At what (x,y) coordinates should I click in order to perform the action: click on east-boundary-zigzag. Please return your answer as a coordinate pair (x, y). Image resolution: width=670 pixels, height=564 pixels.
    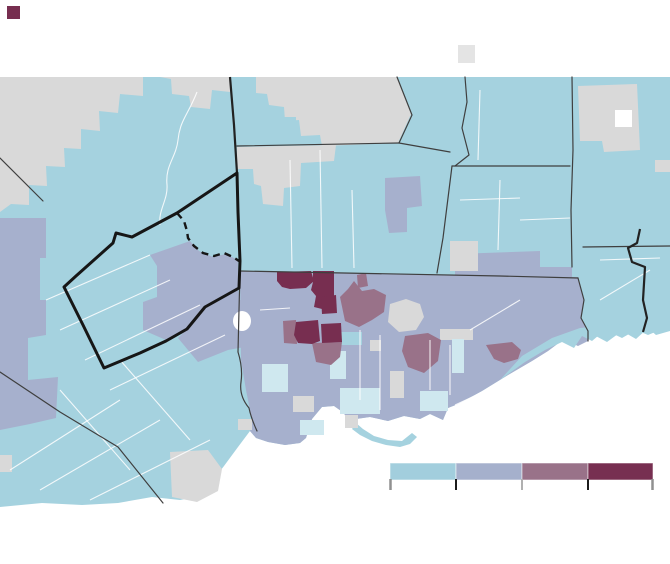
    Looking at the image, I should click on (637, 280).